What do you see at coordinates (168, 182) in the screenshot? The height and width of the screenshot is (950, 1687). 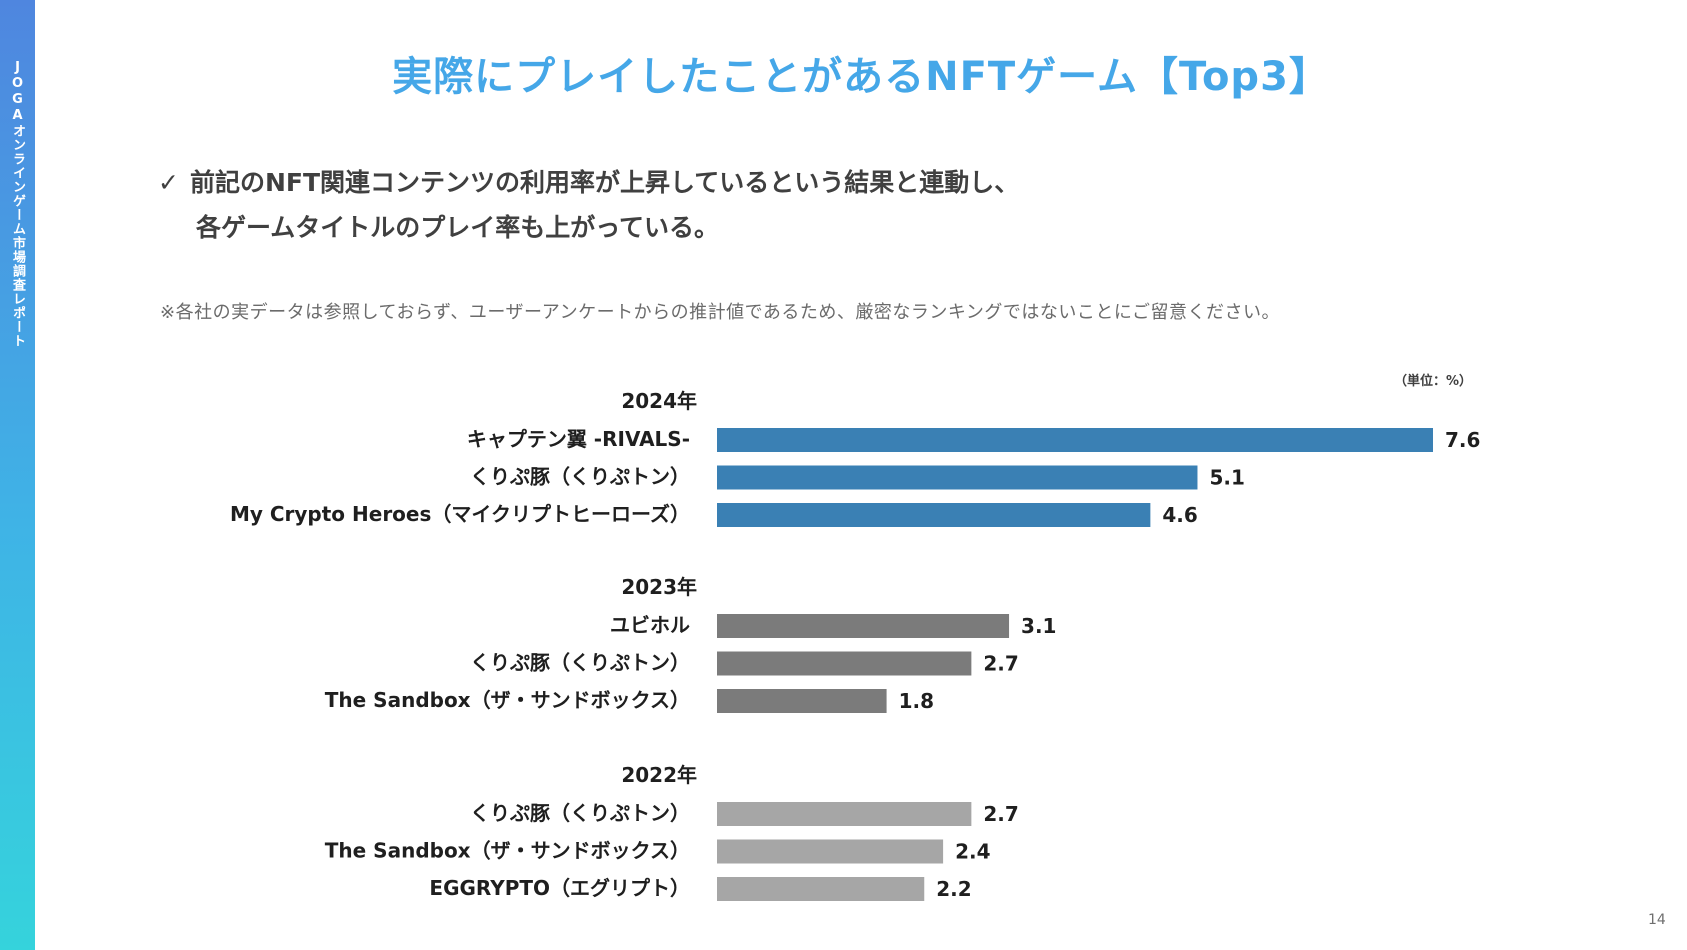 I see `check-icon: ✓` at bounding box center [168, 182].